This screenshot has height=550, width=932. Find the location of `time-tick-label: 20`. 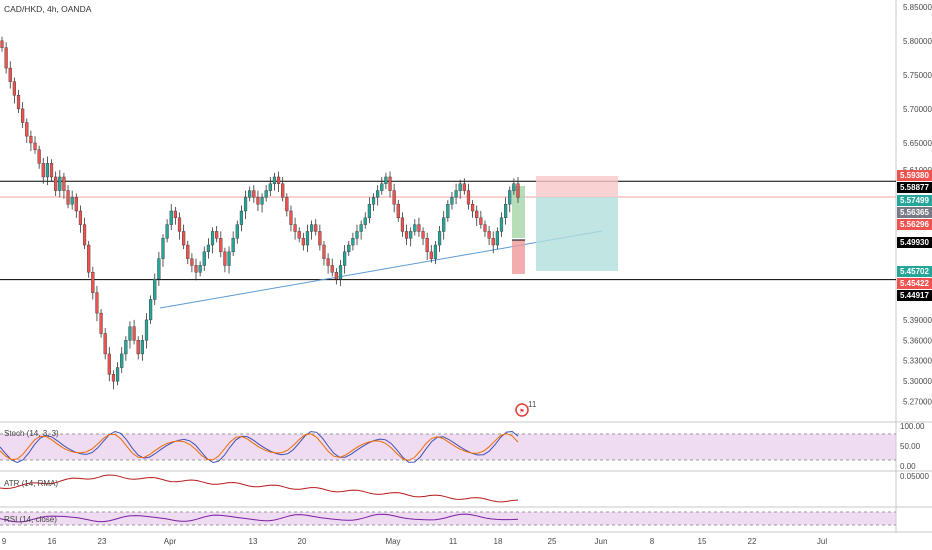

time-tick-label: 20 is located at coordinates (302, 541).